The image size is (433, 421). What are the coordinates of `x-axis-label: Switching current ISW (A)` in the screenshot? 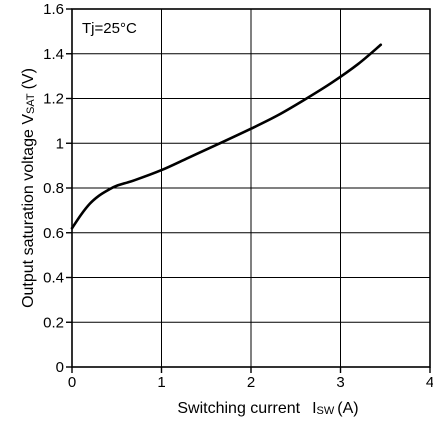 It's located at (267, 408).